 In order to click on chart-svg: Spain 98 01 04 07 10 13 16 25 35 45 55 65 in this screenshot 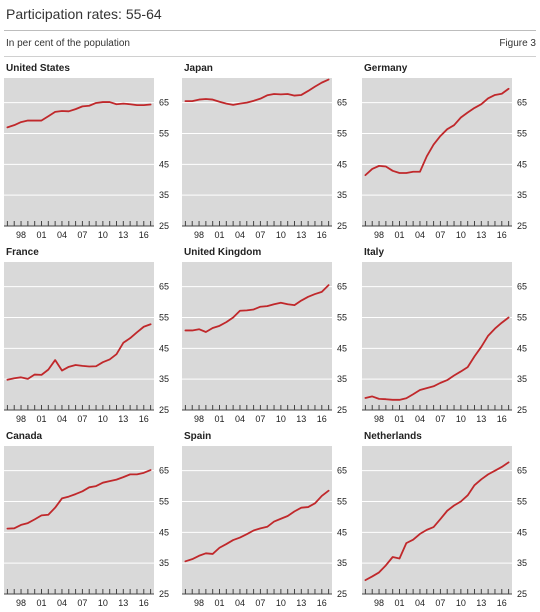, I will do `click(264, 519)`.